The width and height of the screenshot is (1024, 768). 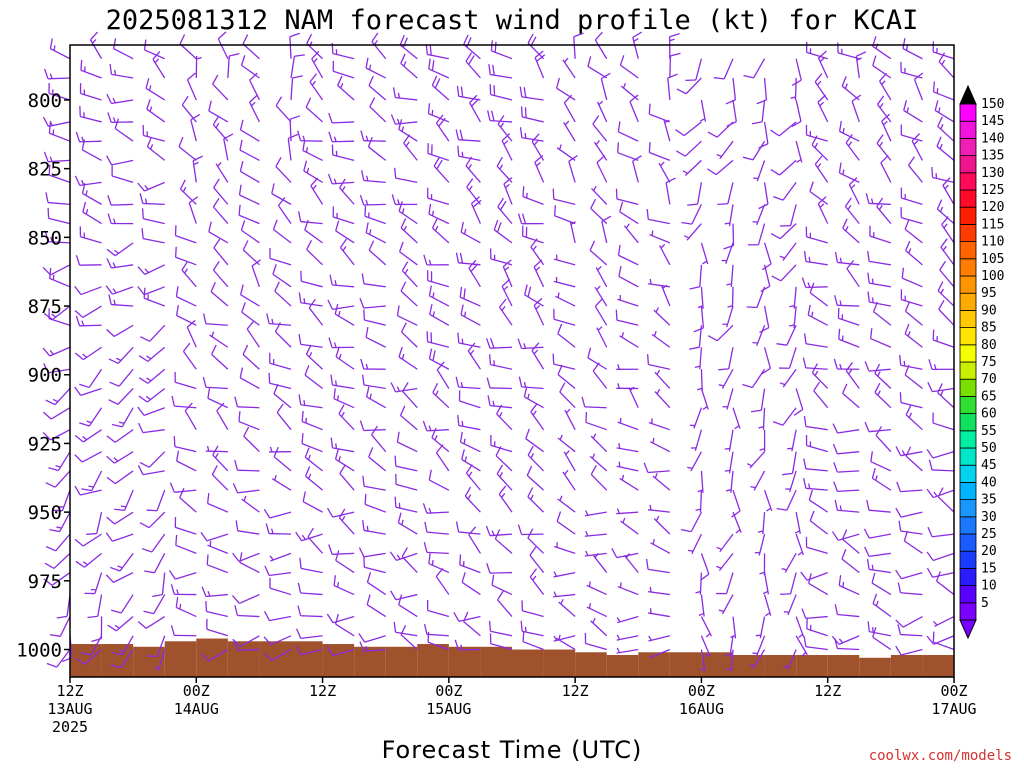 I want to click on y-axis: 800 825 850 875 900 925 950 975 1000, so click(x=43, y=376).